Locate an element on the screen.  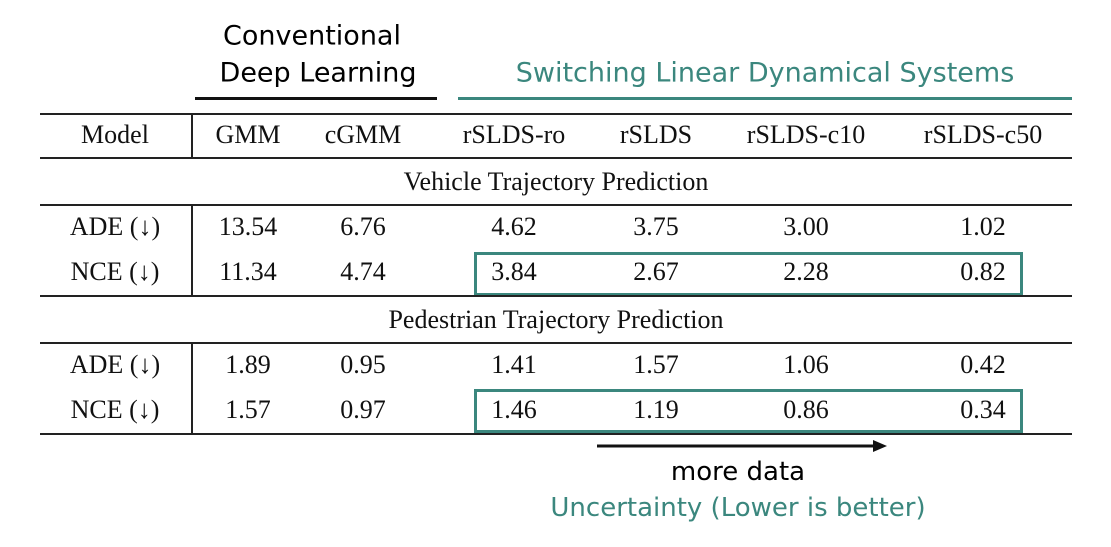
cell: 0.95 is located at coordinates (363, 364).